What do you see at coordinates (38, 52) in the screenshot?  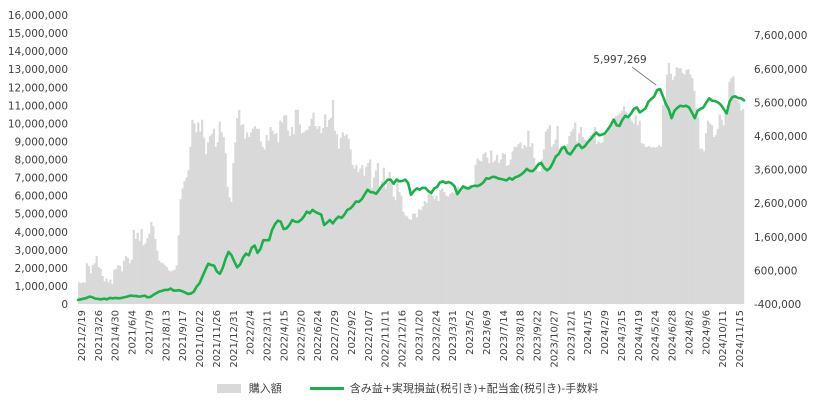 I see `y-left-tick-label: 14,000,000` at bounding box center [38, 52].